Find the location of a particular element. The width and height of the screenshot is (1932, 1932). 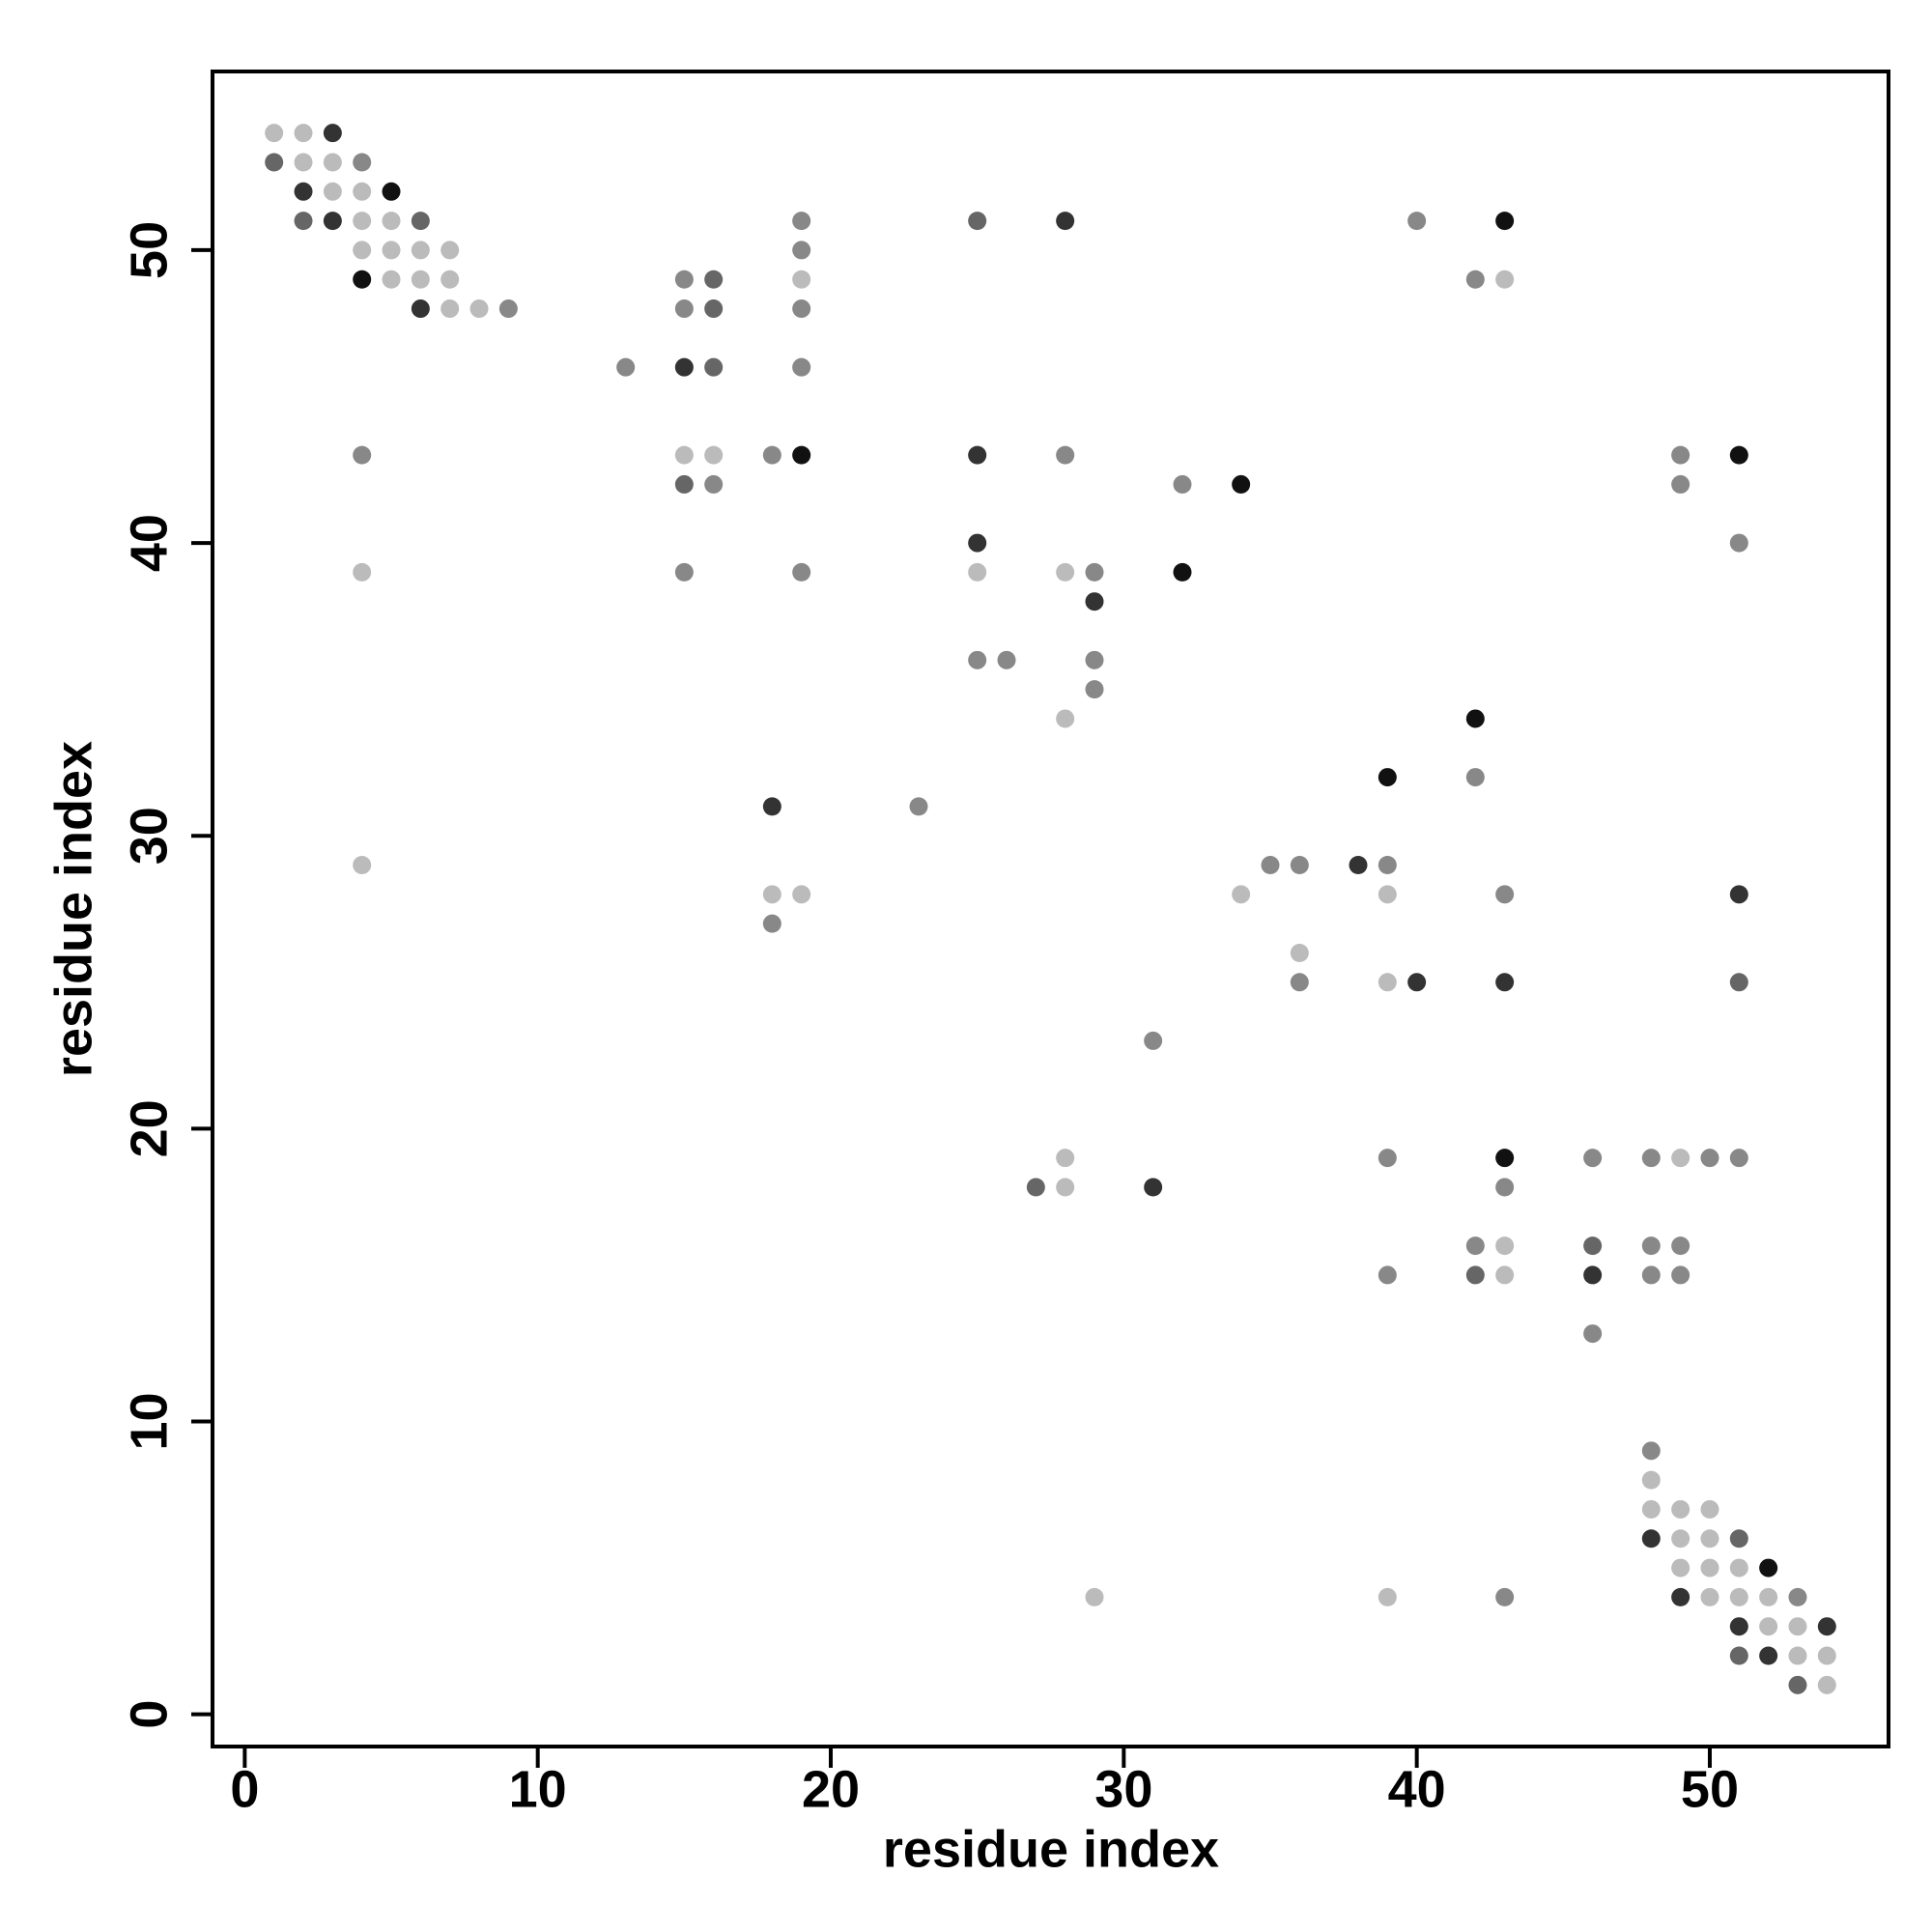

y-tick-label: 40 is located at coordinates (149, 543).